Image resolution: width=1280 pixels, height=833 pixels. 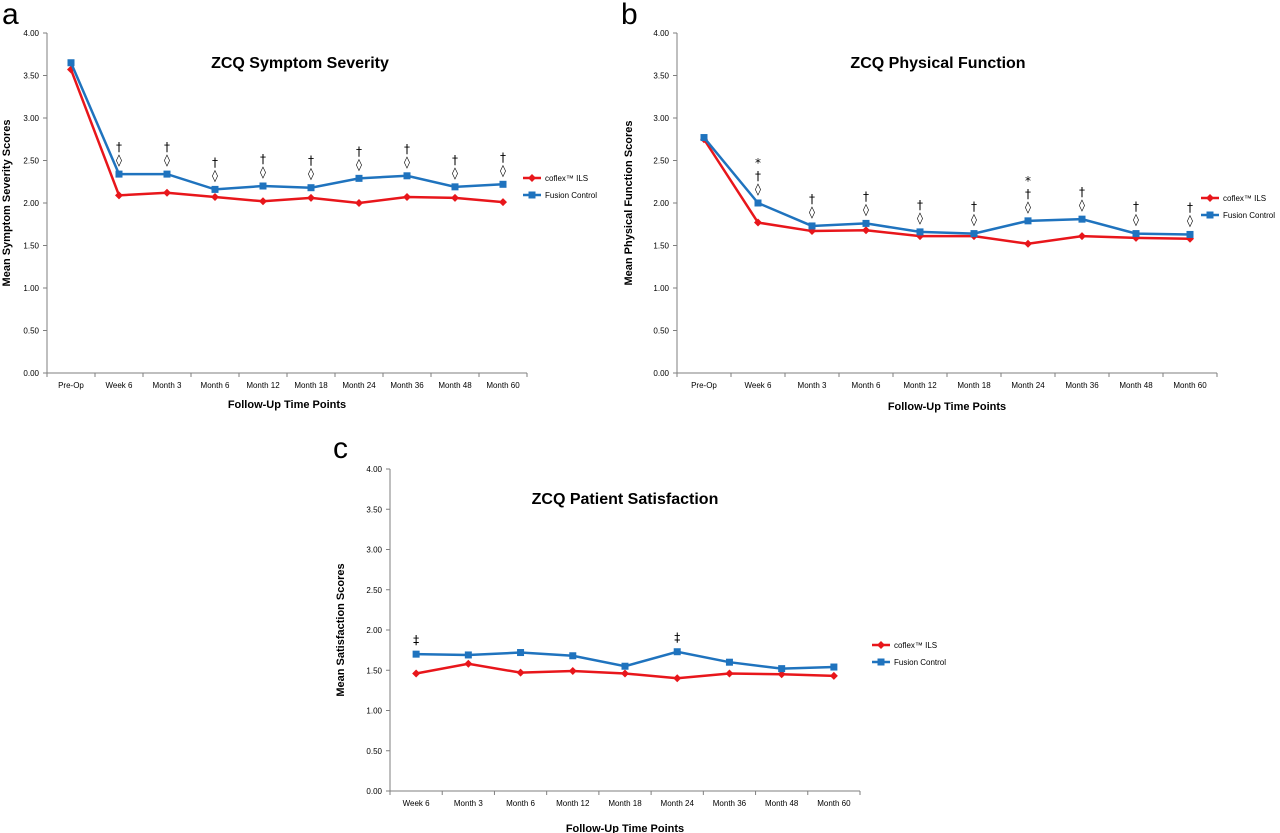 What do you see at coordinates (359, 385) in the screenshot?
I see `x-tick-label: Month 24` at bounding box center [359, 385].